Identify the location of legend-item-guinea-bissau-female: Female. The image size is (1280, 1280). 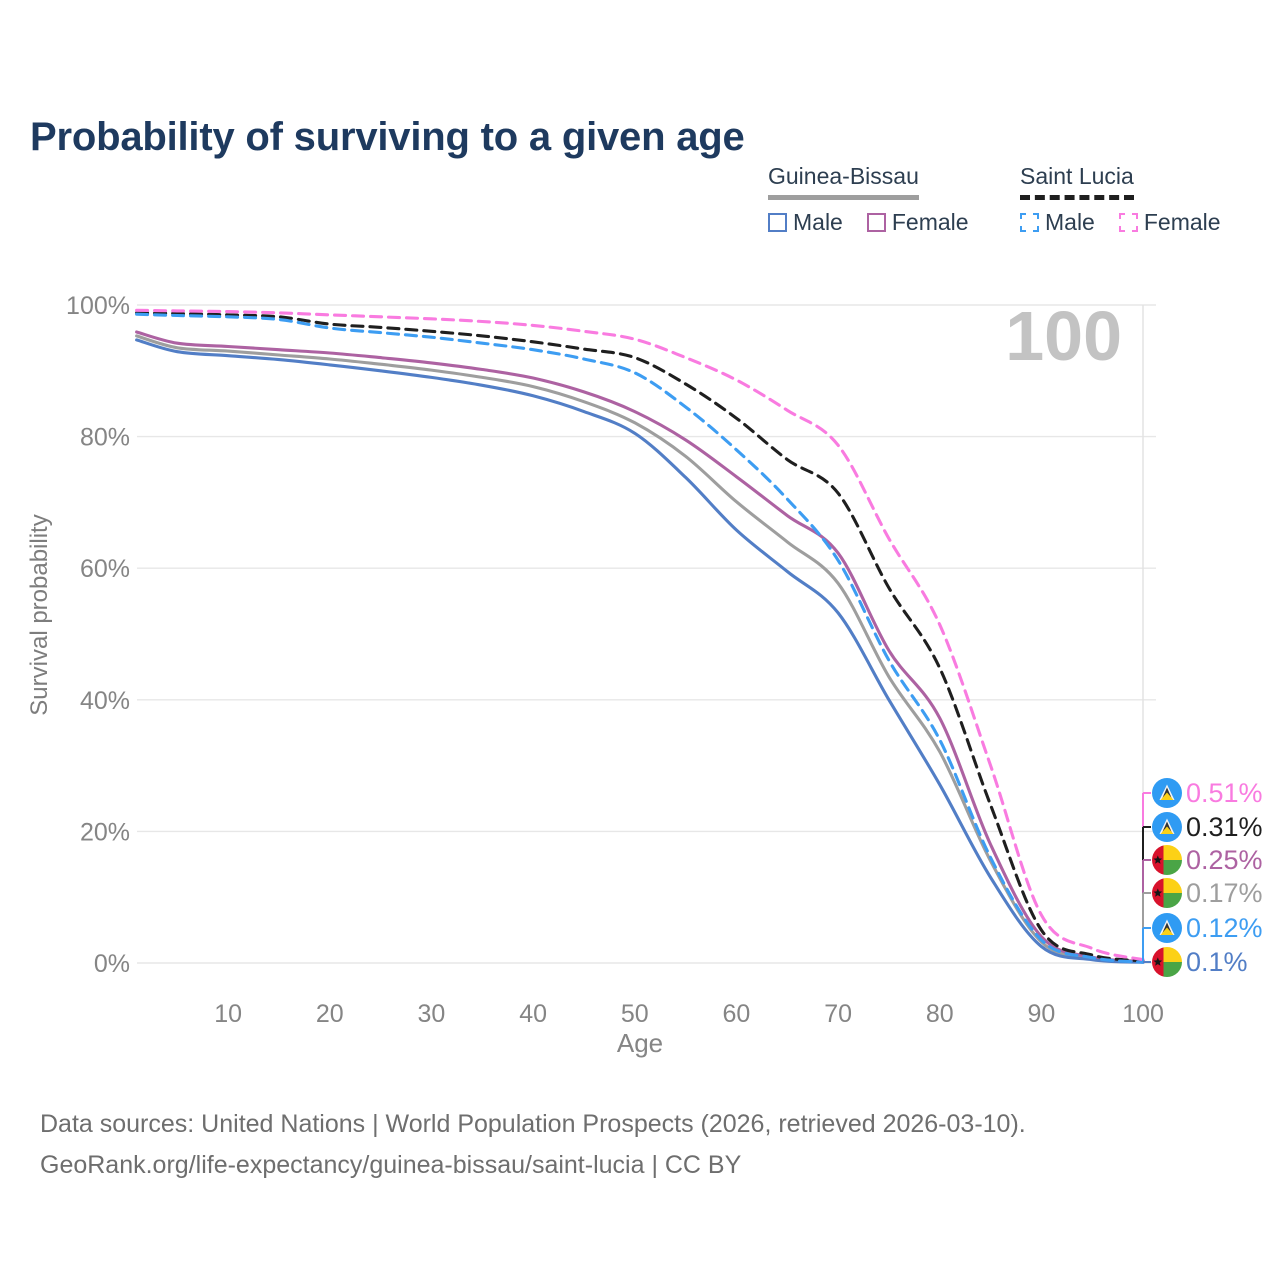
(917, 222).